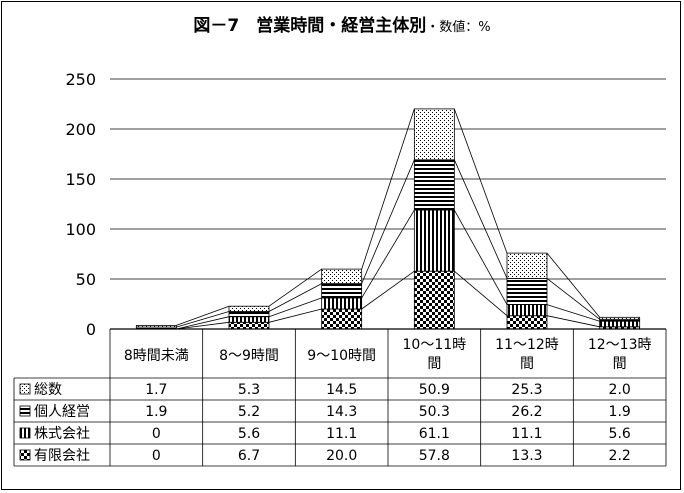 This screenshot has height=493, width=684. Describe the element at coordinates (25, 433) in the screenshot. I see `legend-key-株式会社` at that location.